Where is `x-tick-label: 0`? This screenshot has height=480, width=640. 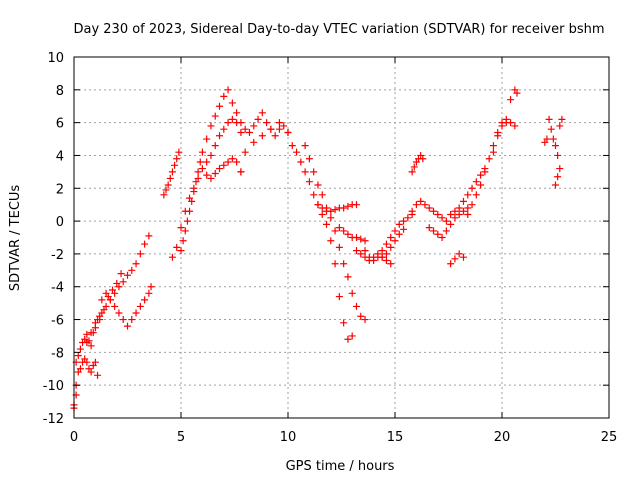
x-tick-label: 0 is located at coordinates (74, 437).